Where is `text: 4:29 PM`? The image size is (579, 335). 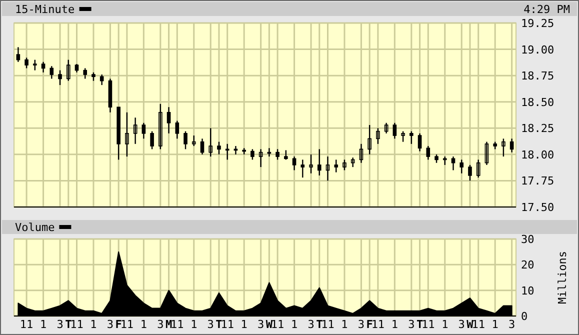
text: 4:29 PM is located at coordinates (547, 9).